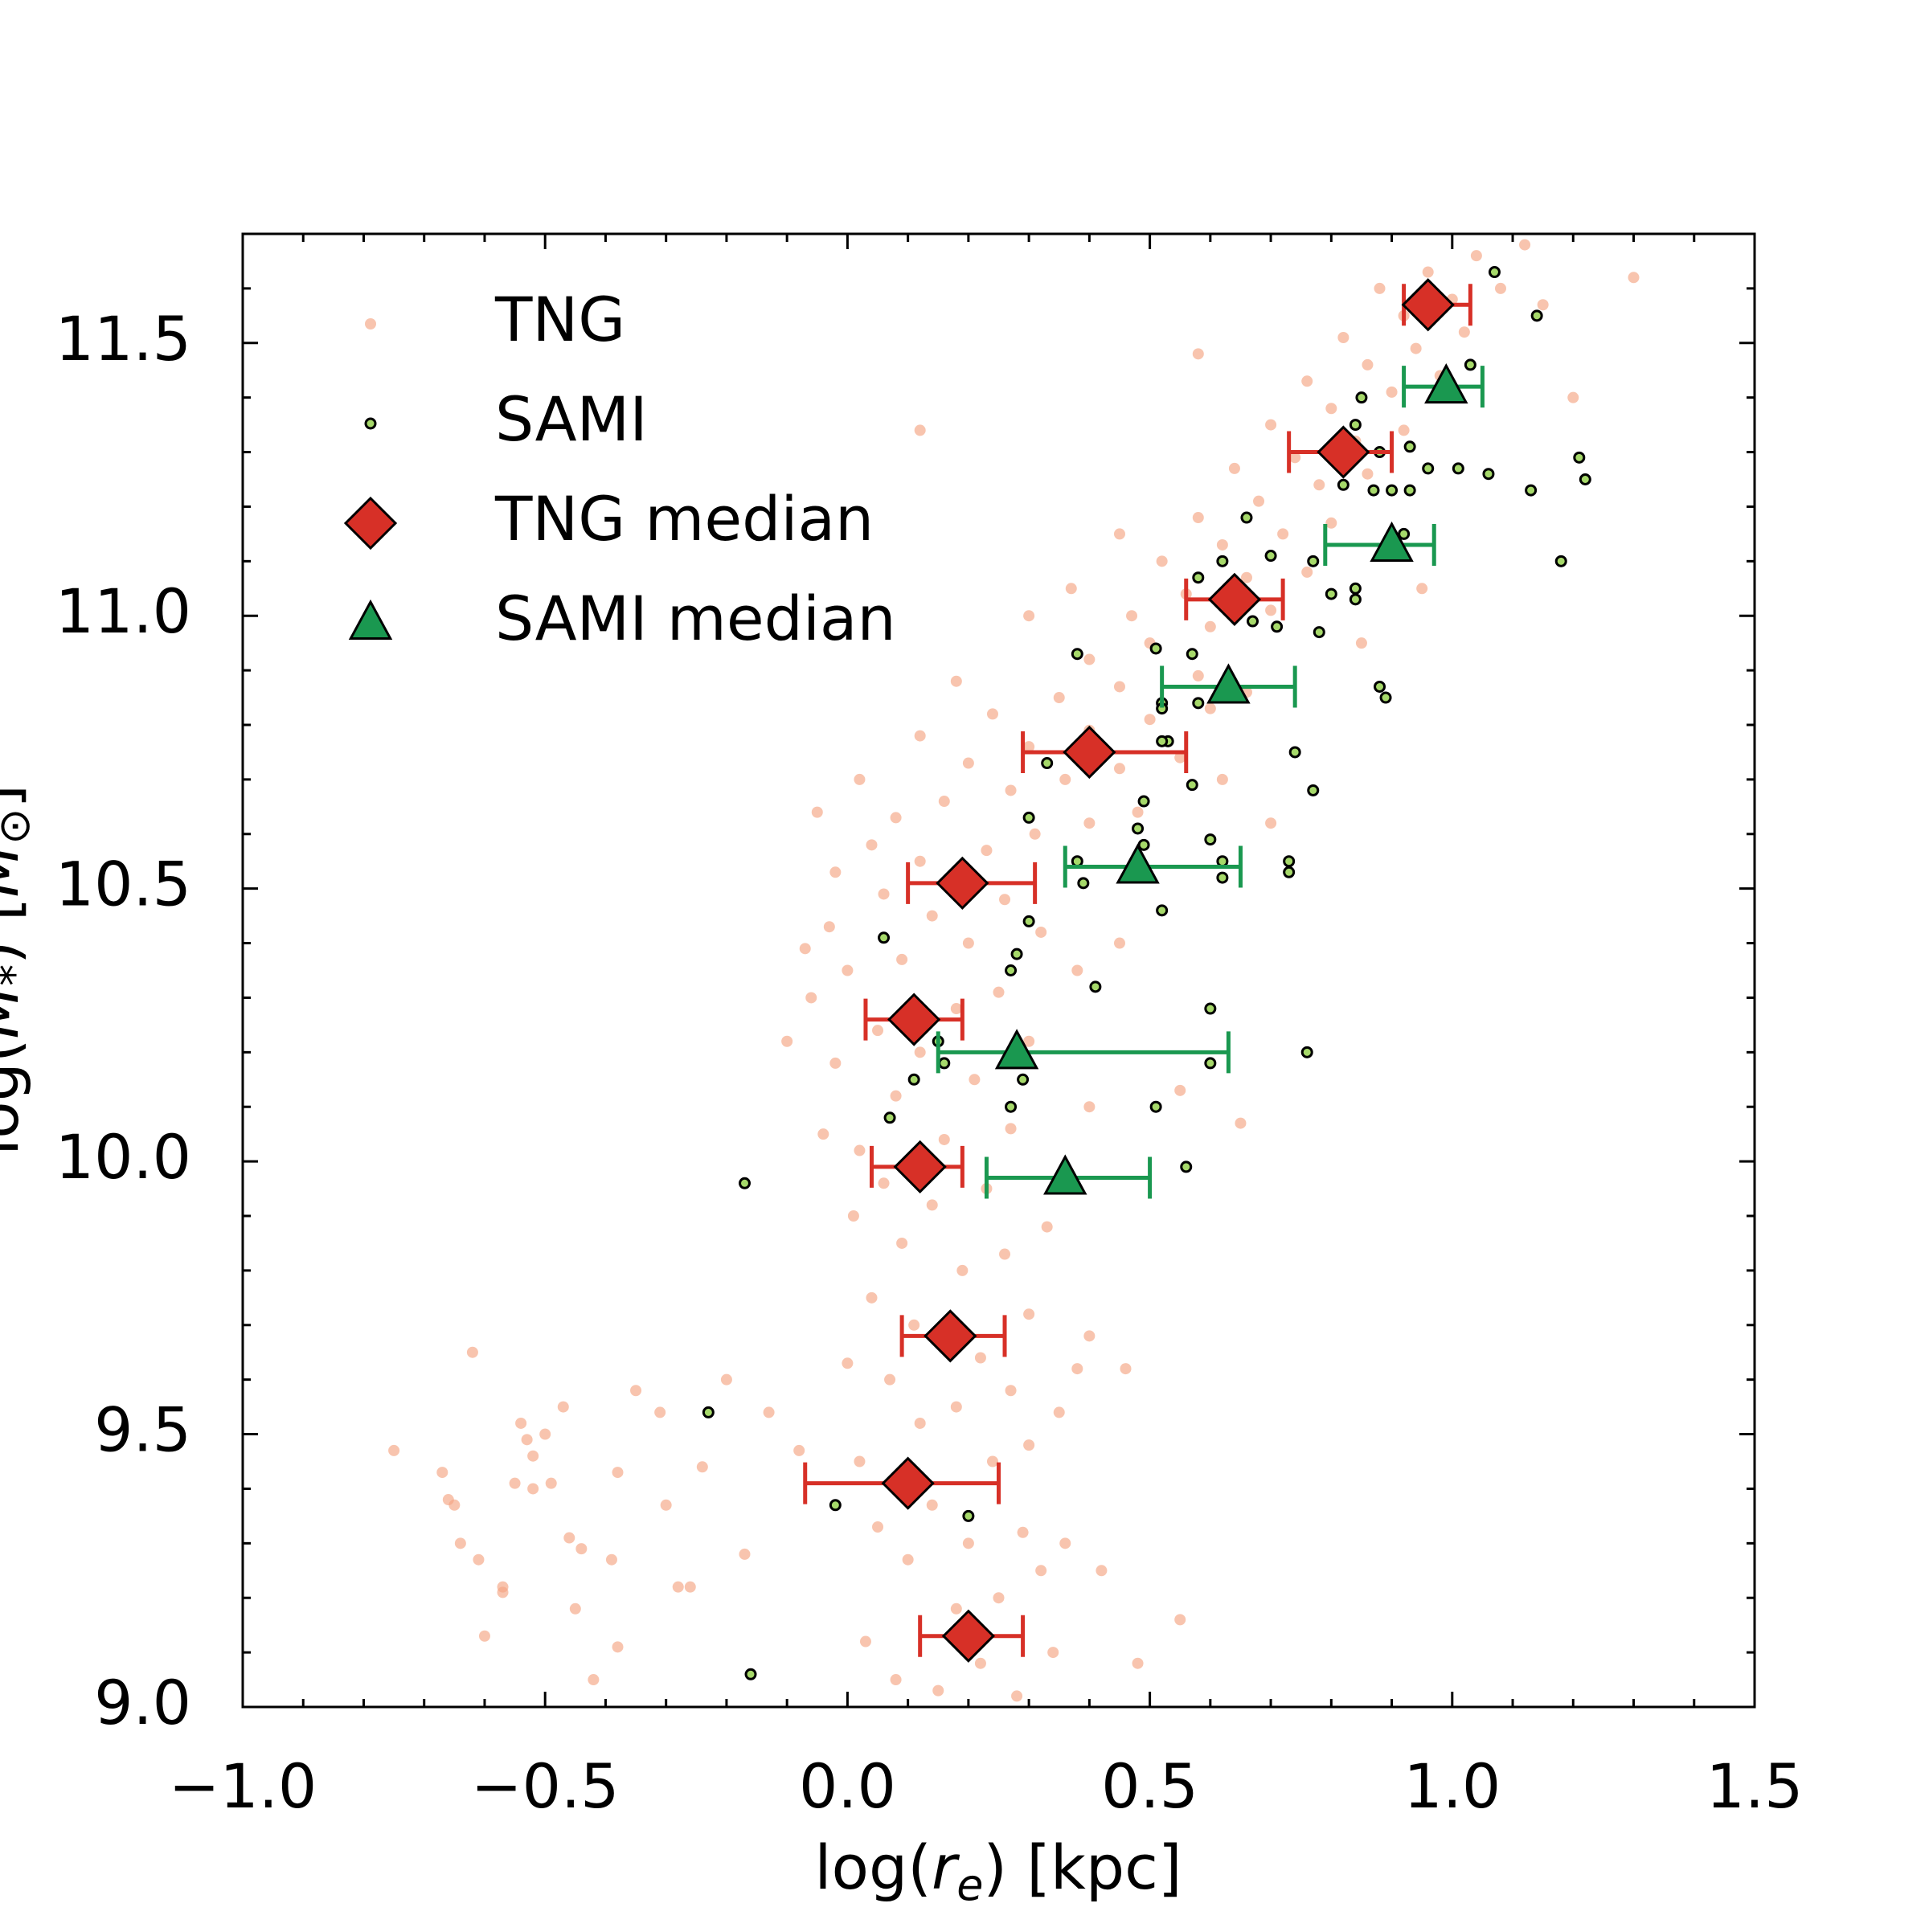  Describe the element at coordinates (123, 611) in the screenshot. I see `y-tick-label: 11.0` at that location.